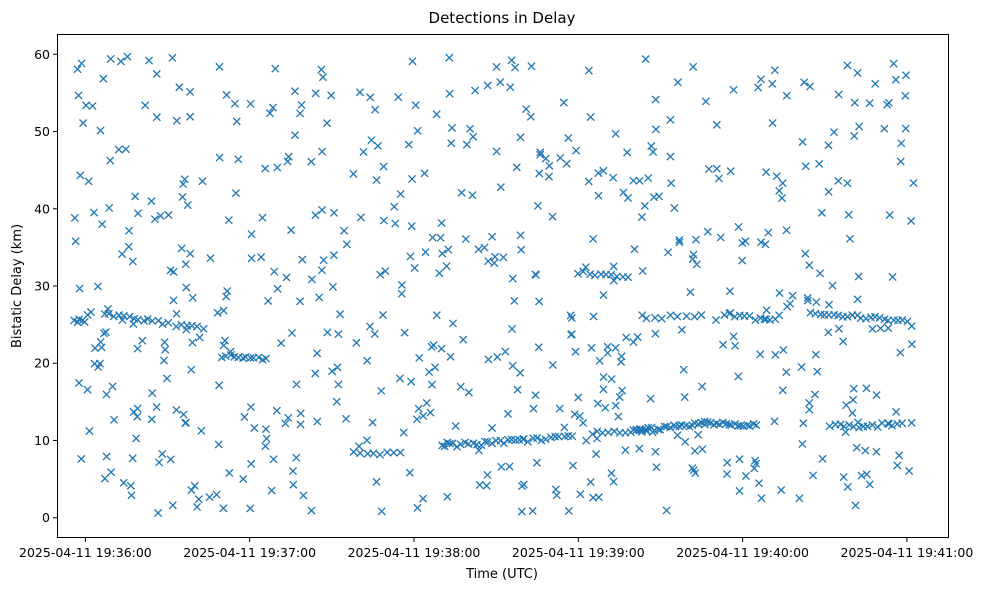  I want to click on x-tick-label: 2025-04-11 19:40:00, so click(742, 552).